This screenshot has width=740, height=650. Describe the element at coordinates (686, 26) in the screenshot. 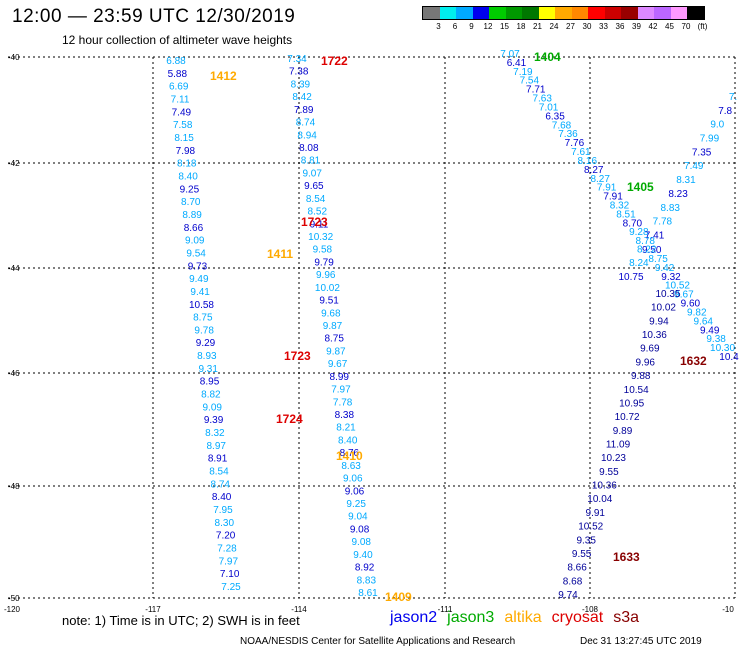

I see `legend-label: 70` at that location.